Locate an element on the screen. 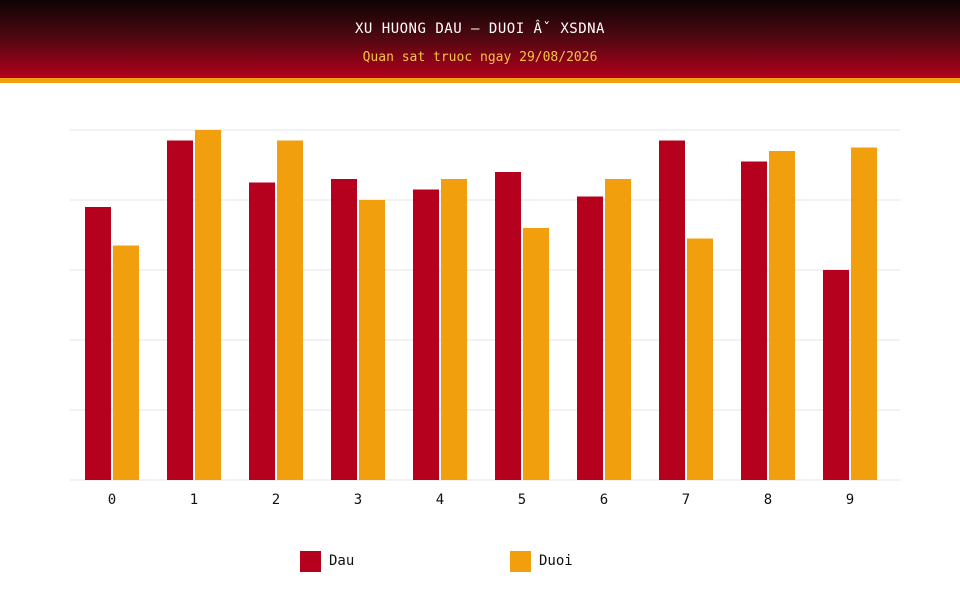 This screenshot has width=960, height=610. legend-swatch-duoi is located at coordinates (520, 561).